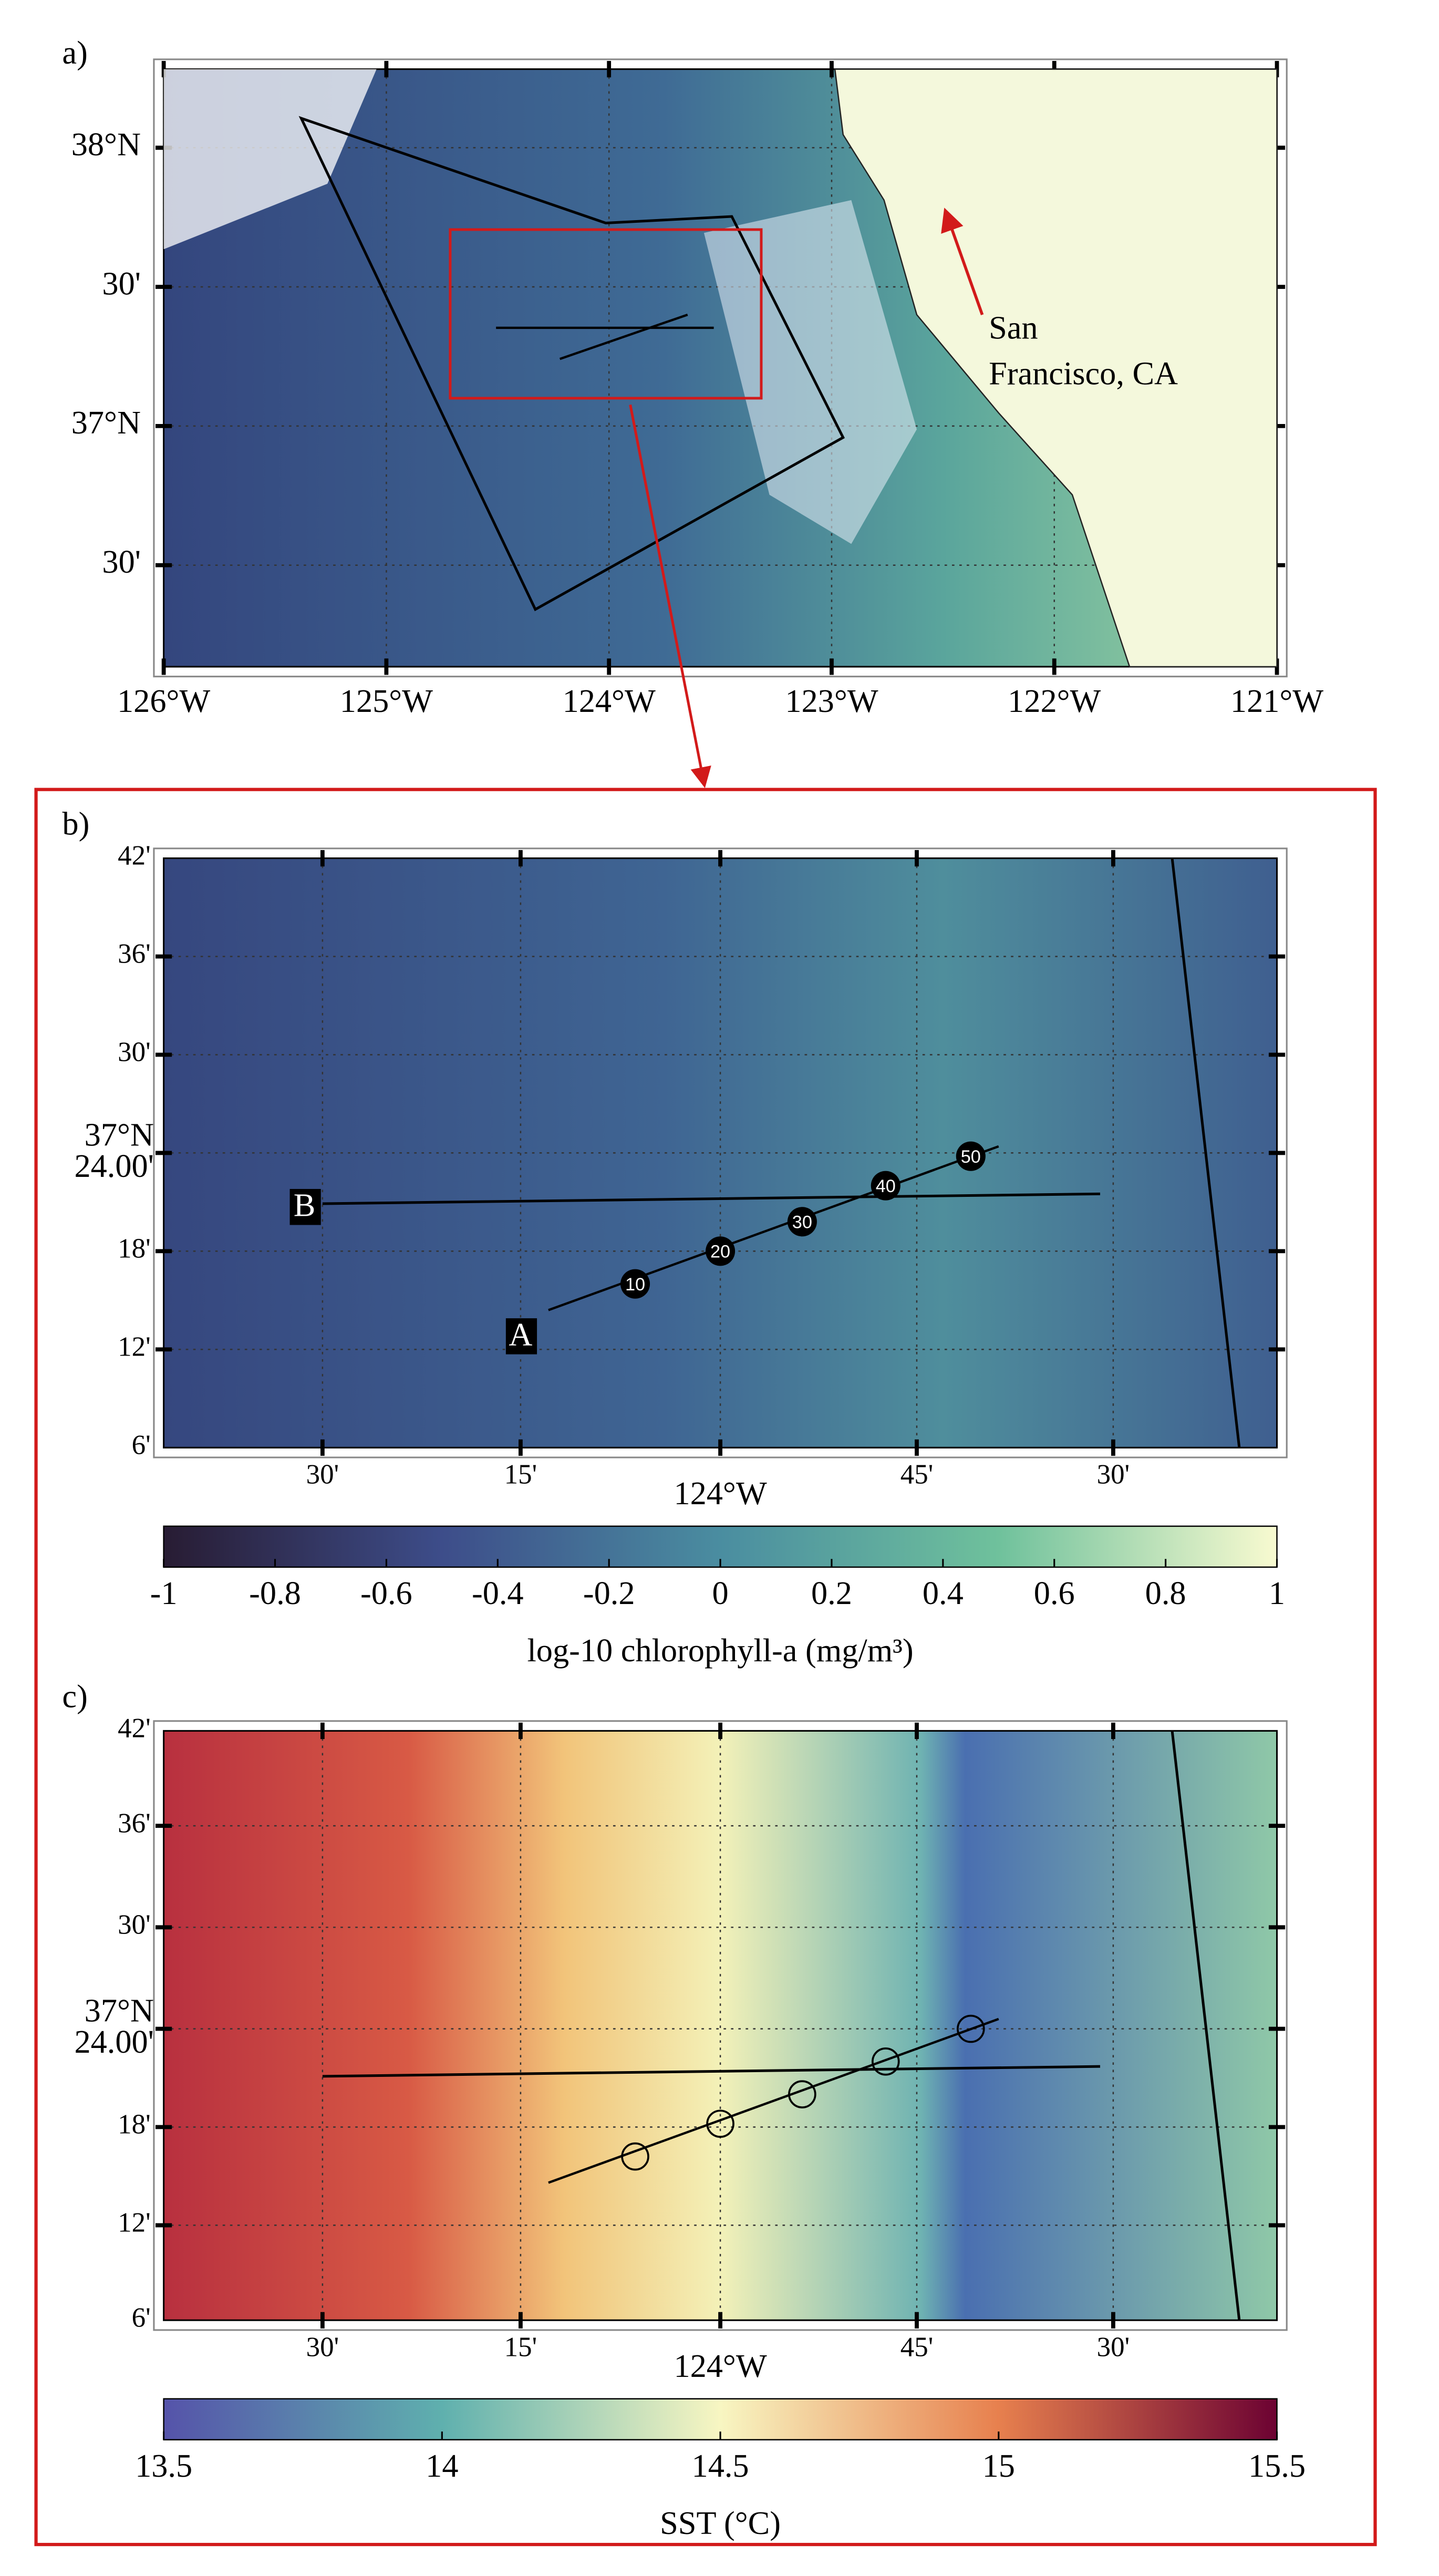  What do you see at coordinates (275, 1593) in the screenshot?
I see `colorbar-tick-label: -0.8` at bounding box center [275, 1593].